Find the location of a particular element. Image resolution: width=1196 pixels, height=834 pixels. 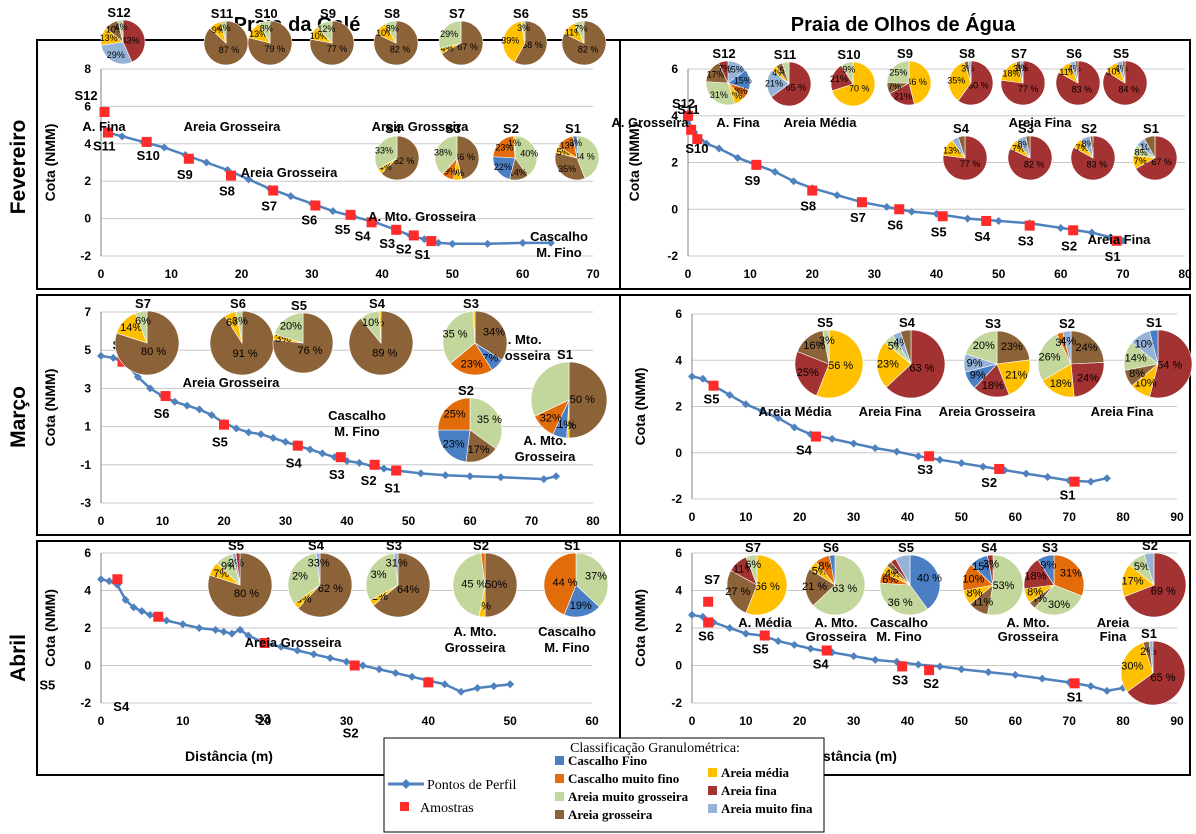

pie-slice-label: 56 % is located at coordinates (767, 587).